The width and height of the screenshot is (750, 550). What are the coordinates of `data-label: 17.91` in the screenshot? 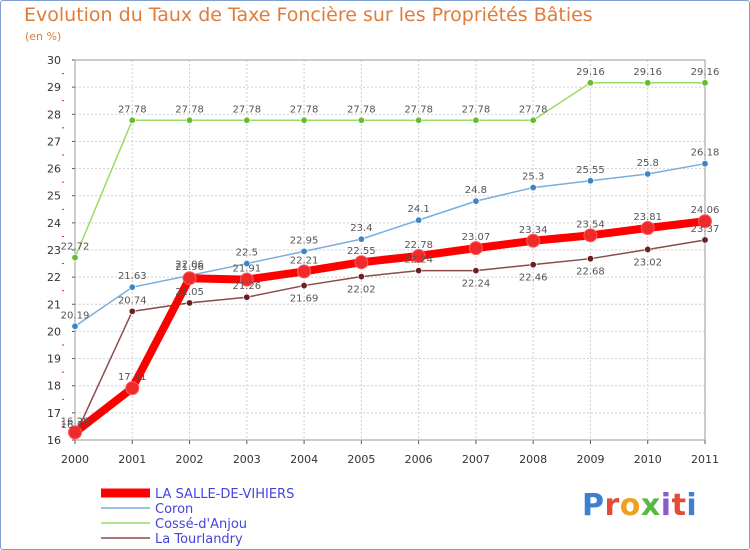 It's located at (132, 377).